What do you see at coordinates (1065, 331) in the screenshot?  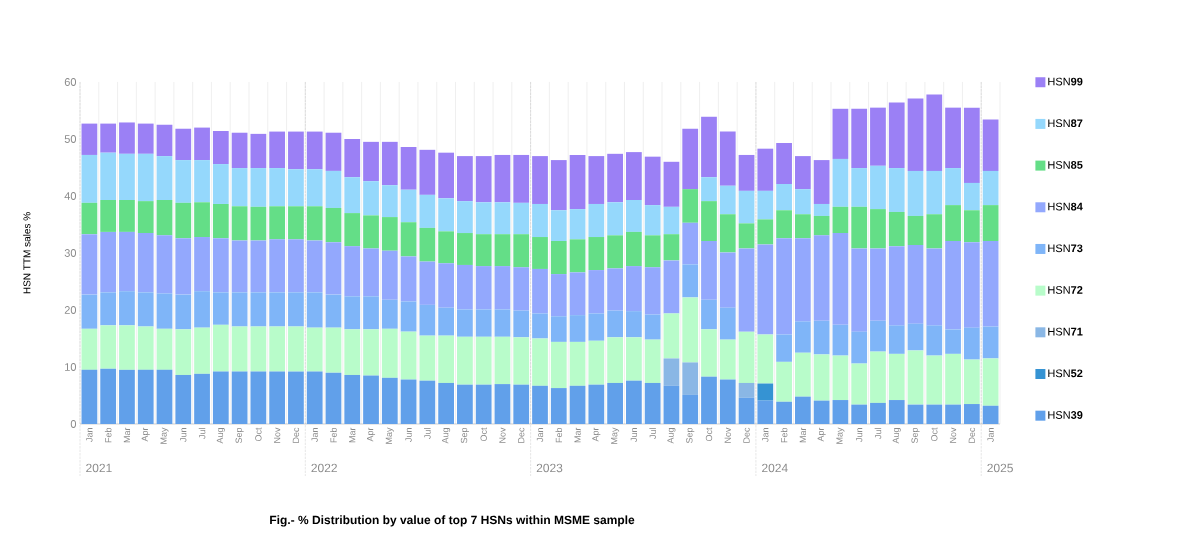 I see `legend-label: HSN71` at bounding box center [1065, 331].